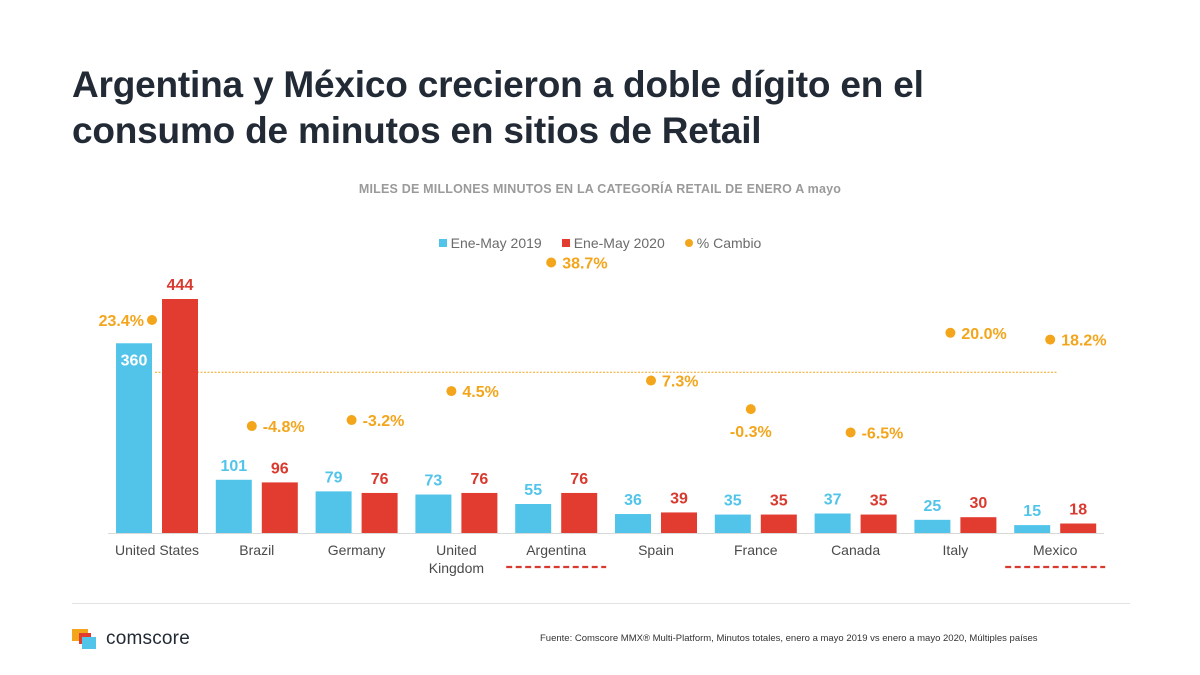  Describe the element at coordinates (983, 334) in the screenshot. I see `pct-change-label: 20.0%` at that location.